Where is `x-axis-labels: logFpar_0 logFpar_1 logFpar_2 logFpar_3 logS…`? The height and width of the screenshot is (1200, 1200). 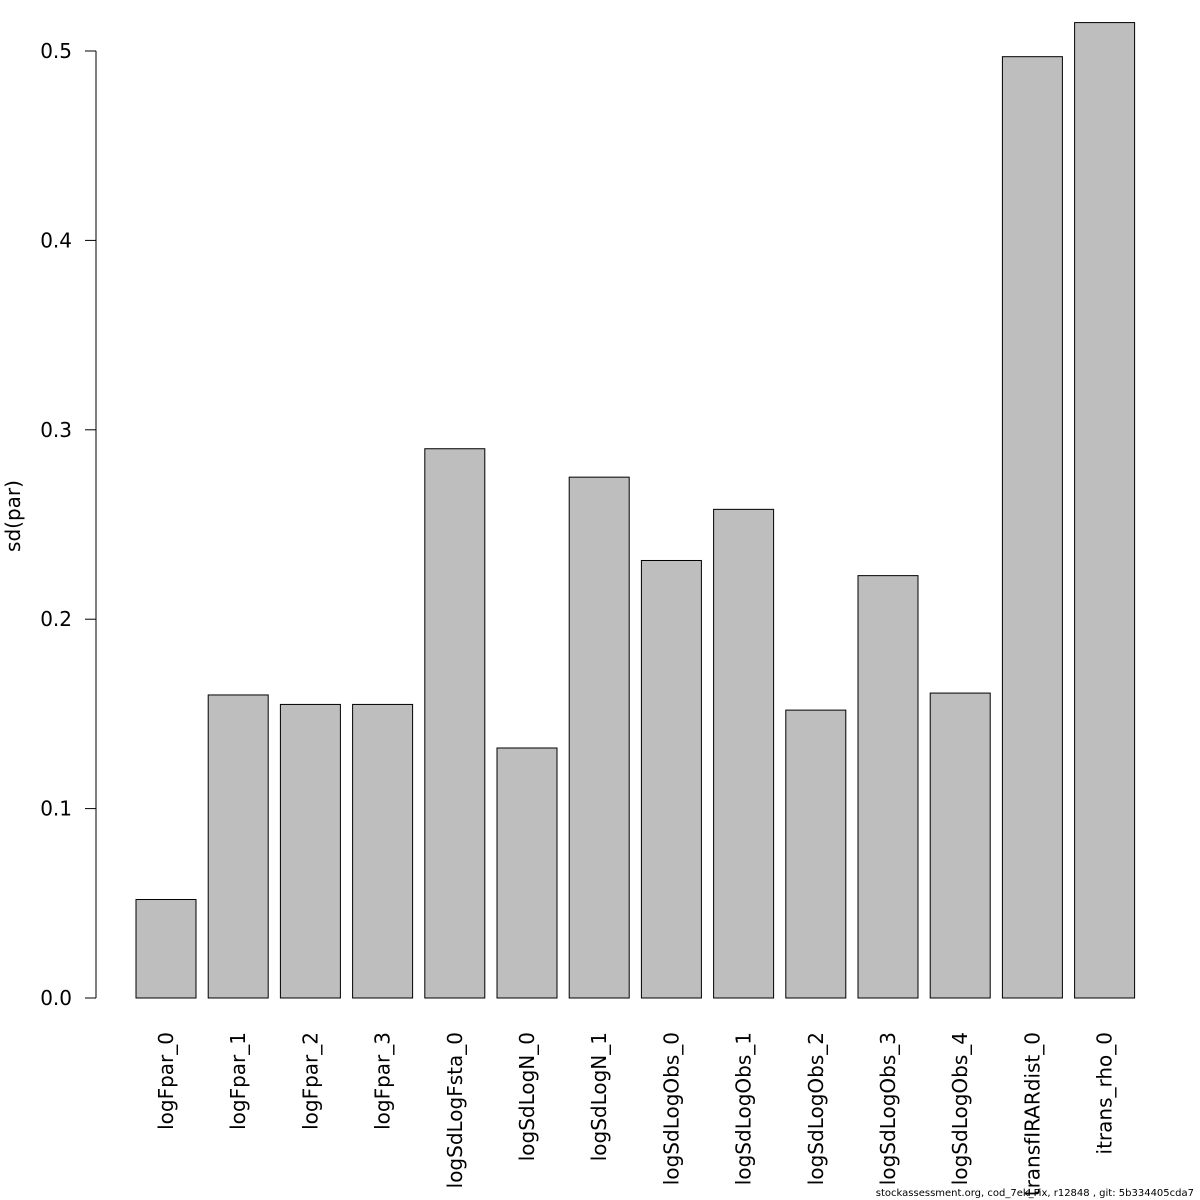
x-axis-labels: logFpar_0 logFpar_1 logFpar_2 logFpar_3 logS… is located at coordinates (635, 1114).